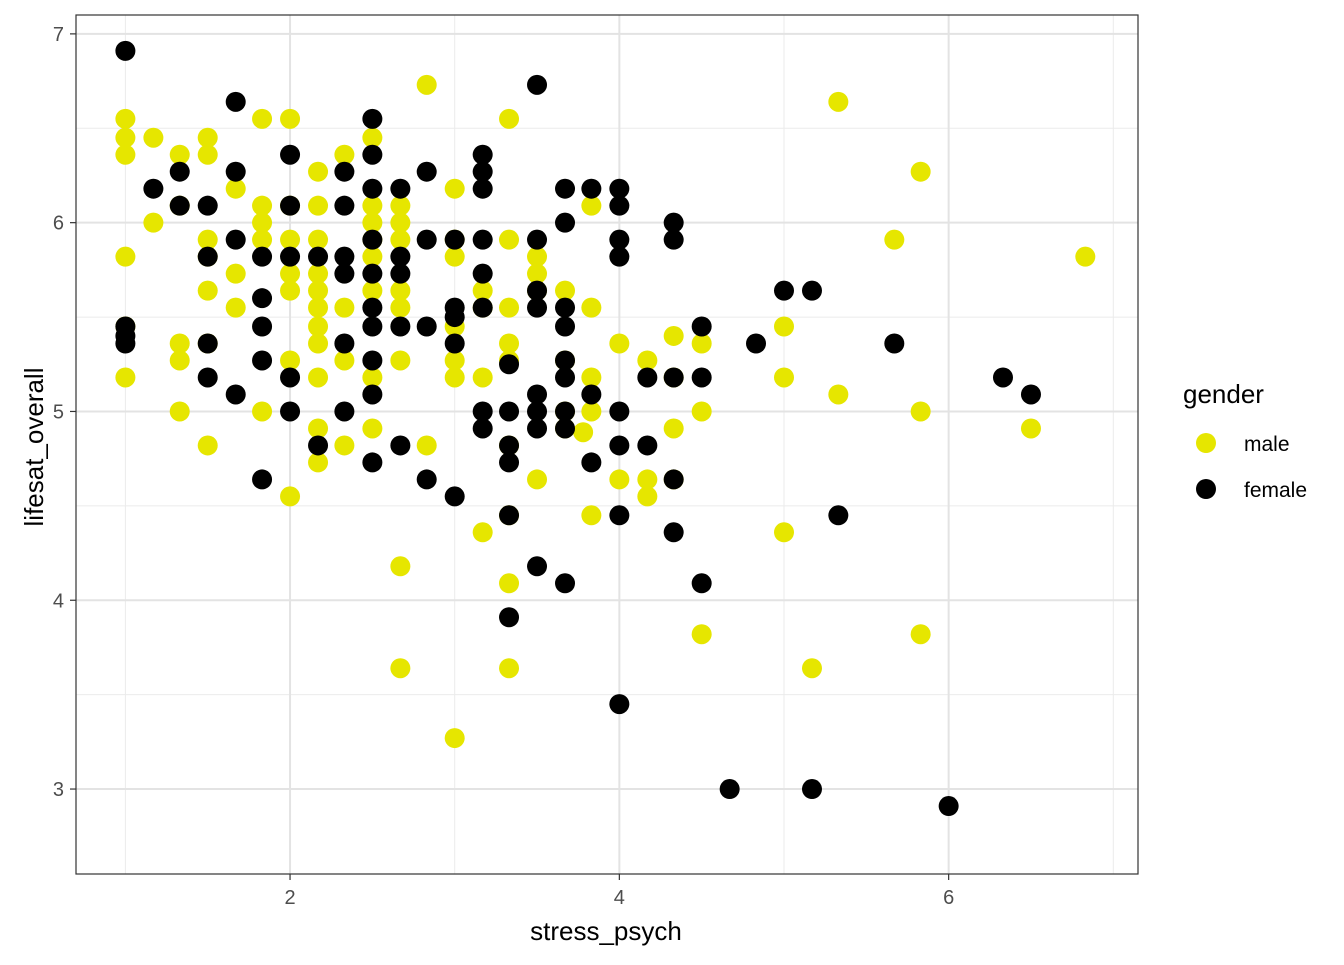 This screenshot has width=1344, height=965. What do you see at coordinates (1206, 443) in the screenshot?
I see `legend-key-male` at bounding box center [1206, 443].